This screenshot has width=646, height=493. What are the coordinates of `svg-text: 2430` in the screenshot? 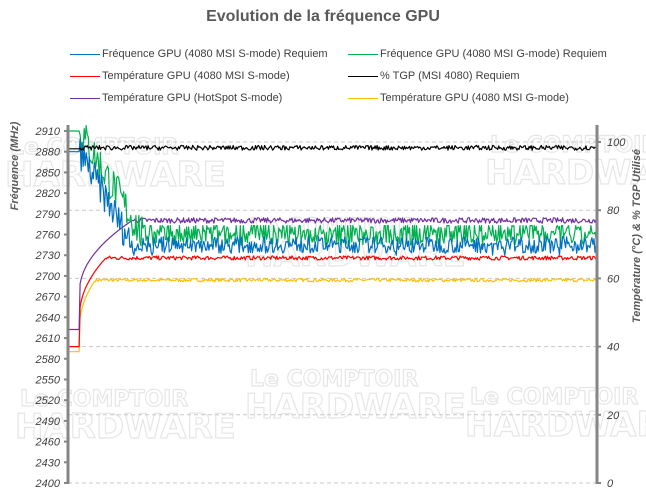 It's located at (48, 463).